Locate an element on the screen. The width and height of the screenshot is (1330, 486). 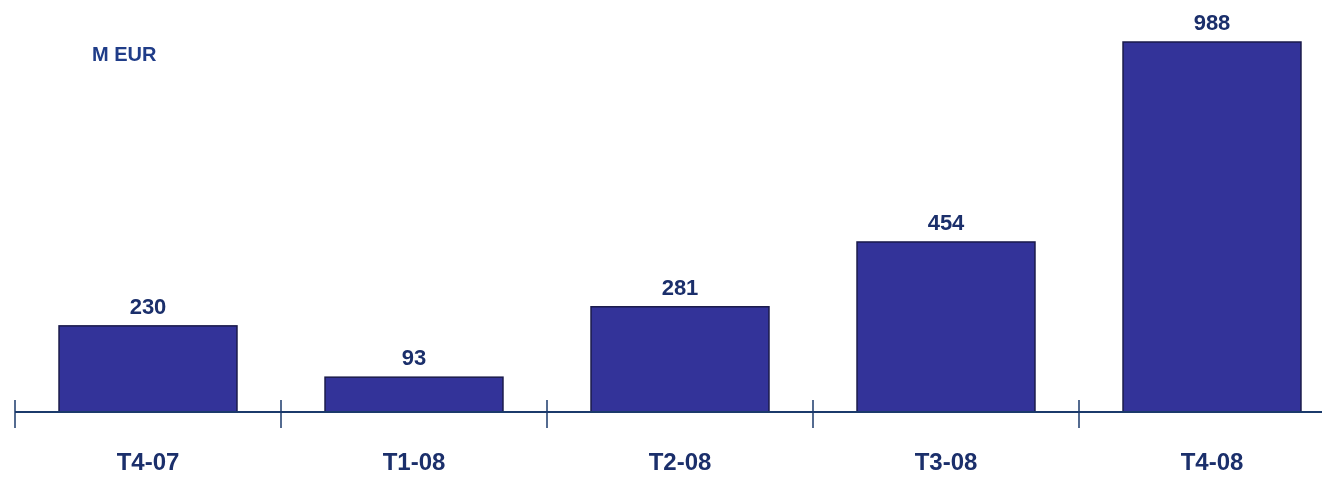
data-label: 230 is located at coordinates (148, 306).